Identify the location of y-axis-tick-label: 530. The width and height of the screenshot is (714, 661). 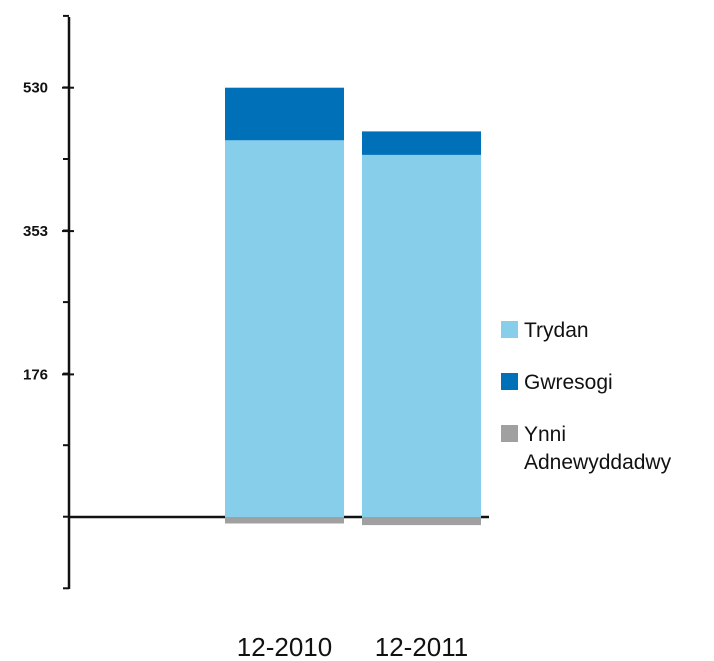
(35, 88).